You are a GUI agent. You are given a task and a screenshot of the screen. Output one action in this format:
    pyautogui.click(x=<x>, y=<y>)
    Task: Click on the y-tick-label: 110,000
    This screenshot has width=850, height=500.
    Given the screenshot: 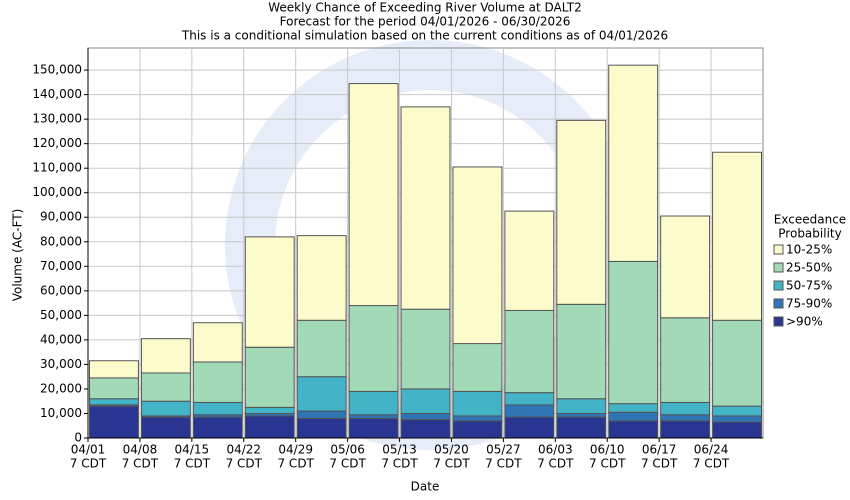 What is the action you would take?
    pyautogui.click(x=57, y=168)
    